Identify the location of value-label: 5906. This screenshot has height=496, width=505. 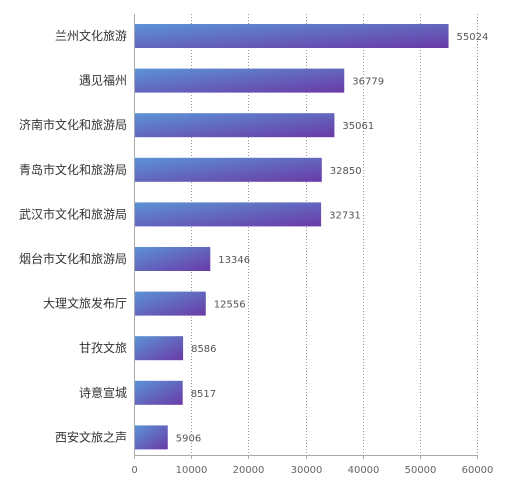
(188, 438).